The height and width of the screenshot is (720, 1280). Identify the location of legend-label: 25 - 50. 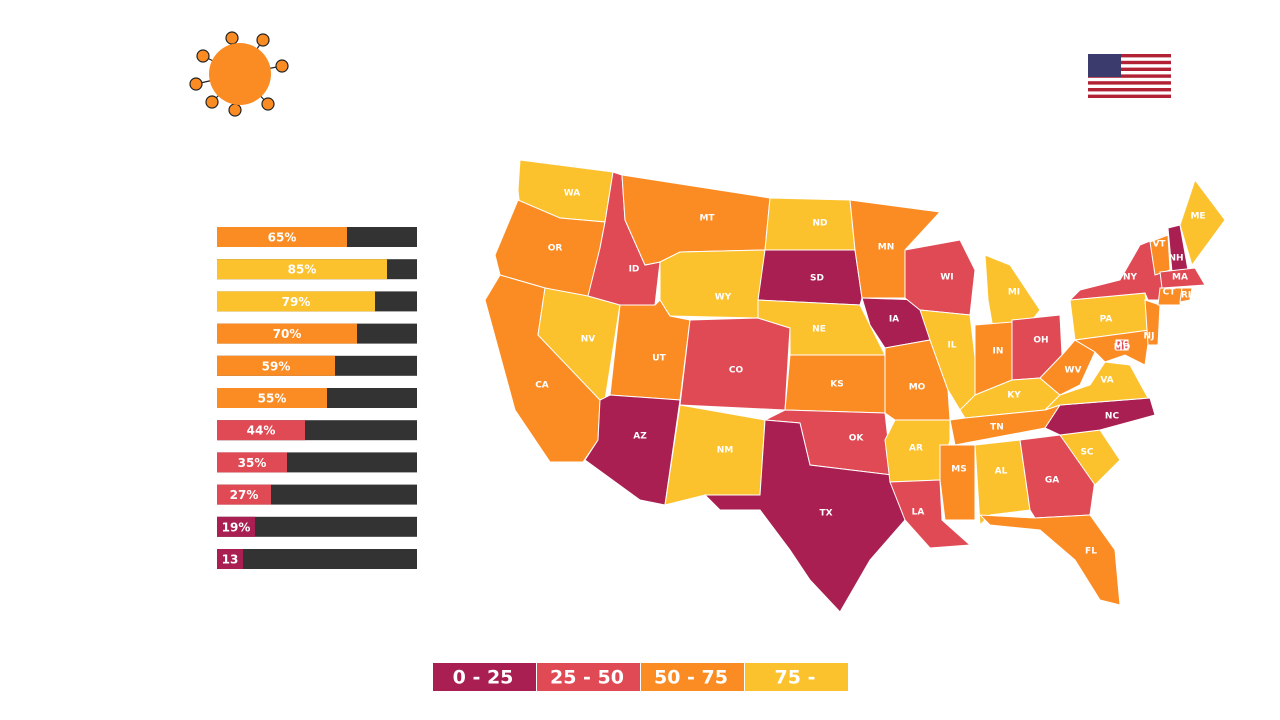
(587, 678).